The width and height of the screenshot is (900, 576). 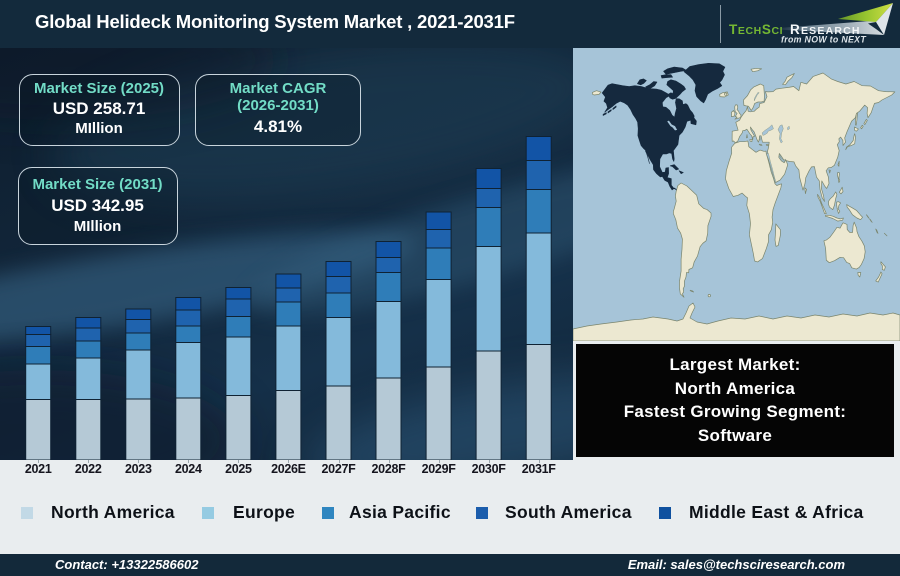 I want to click on svg-text: TECHSCI, so click(x=756, y=29).